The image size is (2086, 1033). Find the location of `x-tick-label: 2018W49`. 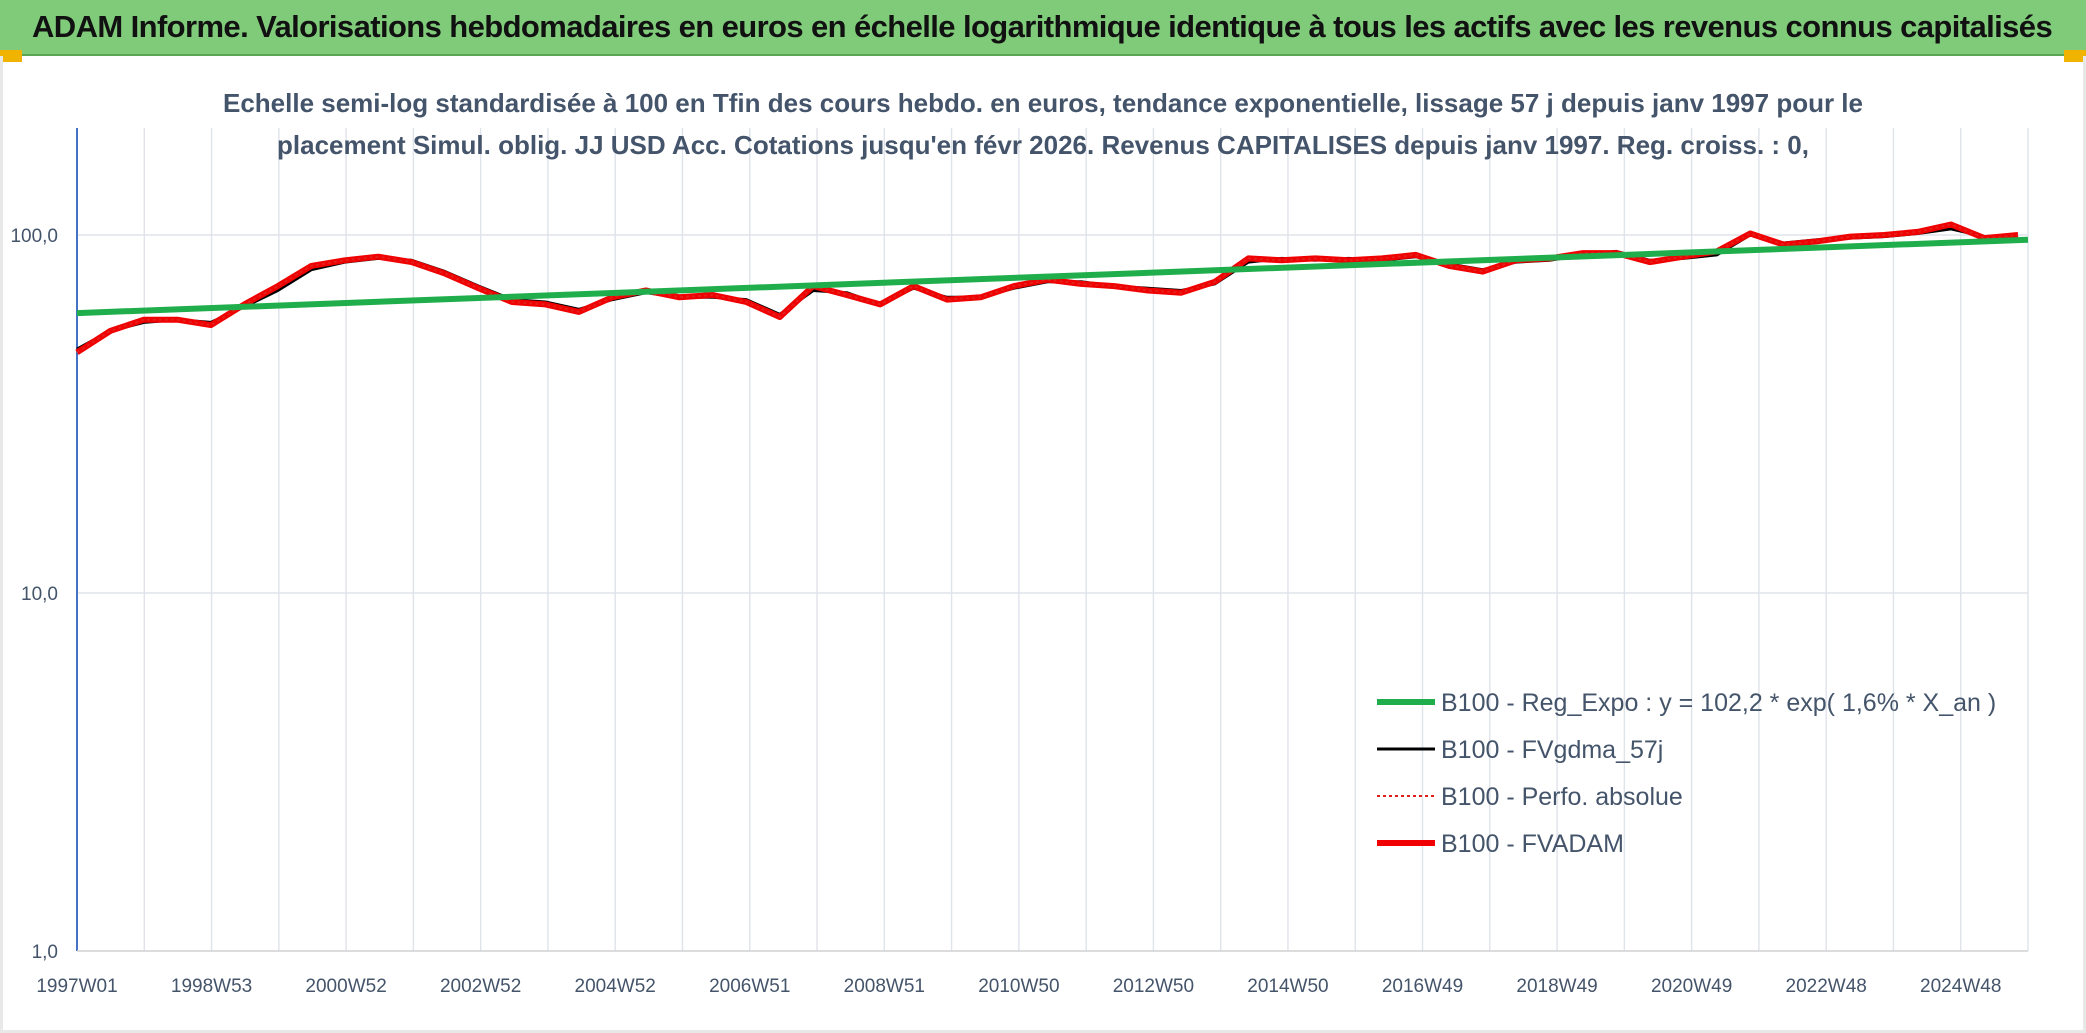

x-tick-label: 2018W49 is located at coordinates (1556, 986).